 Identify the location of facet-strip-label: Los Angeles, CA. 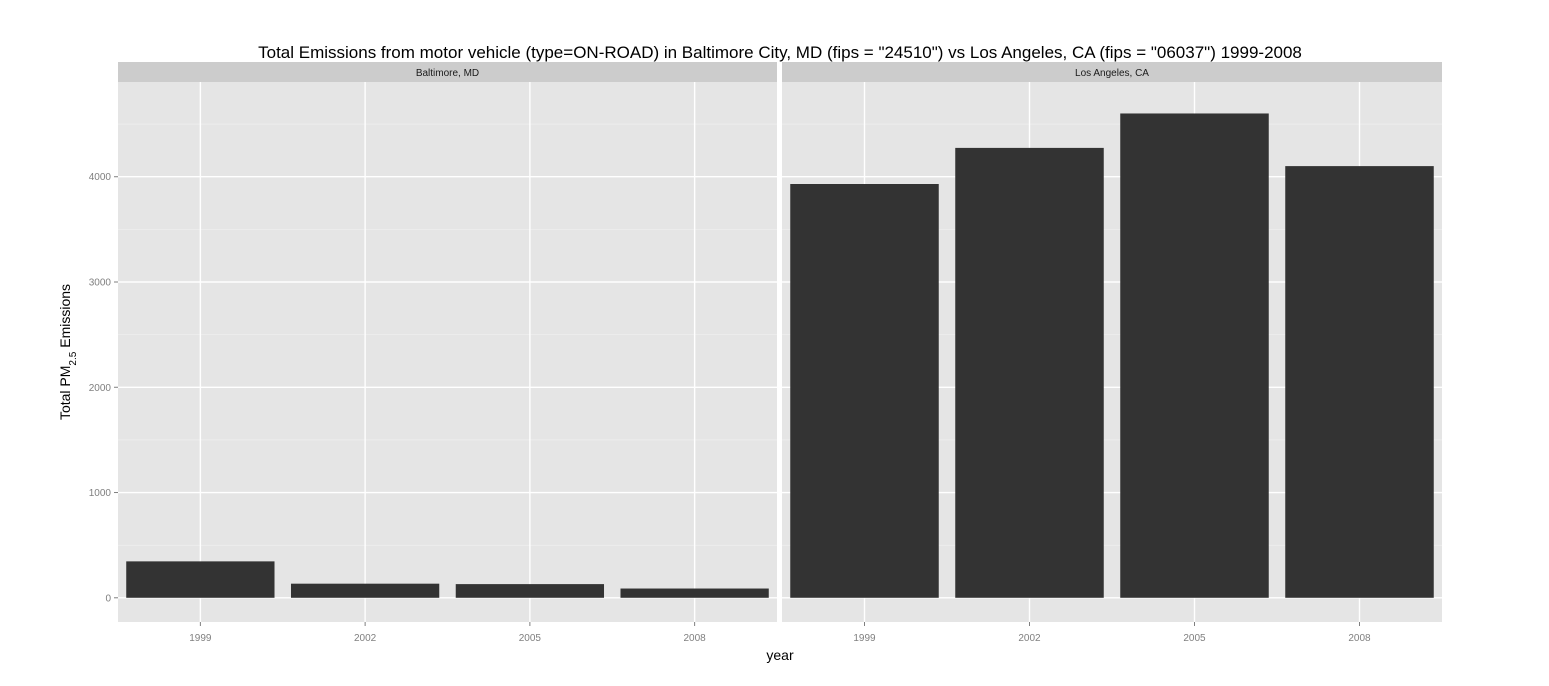
(1112, 73).